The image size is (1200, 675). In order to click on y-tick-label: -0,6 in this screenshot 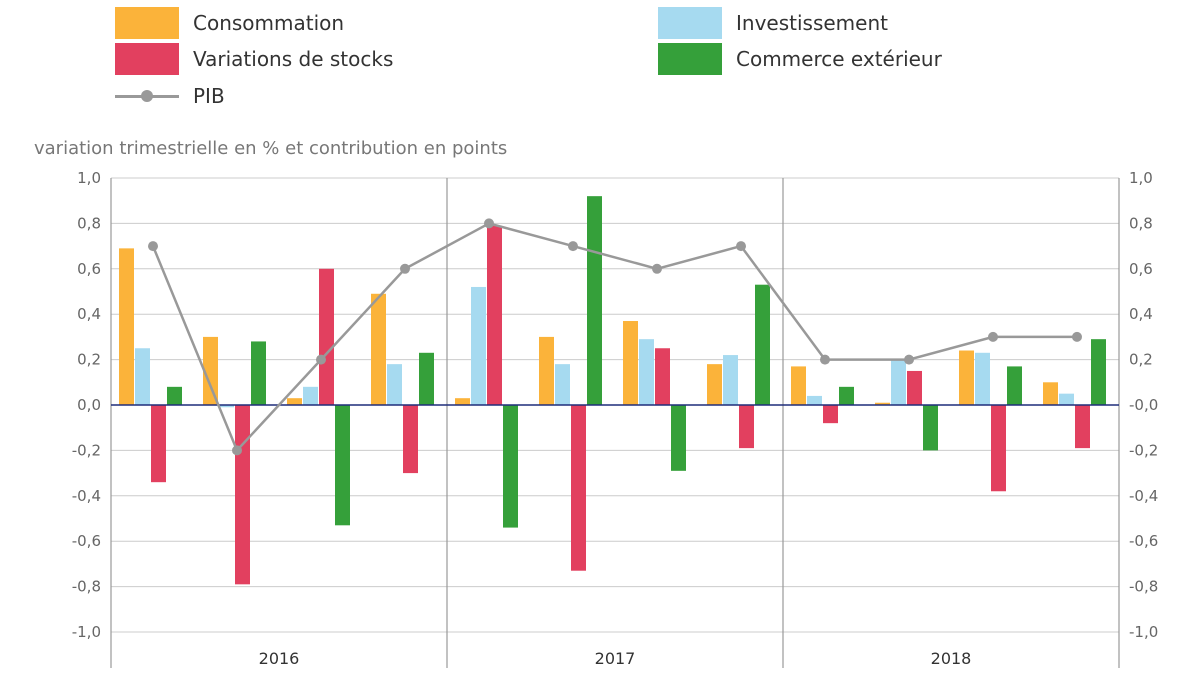, I will do `click(86, 541)`.